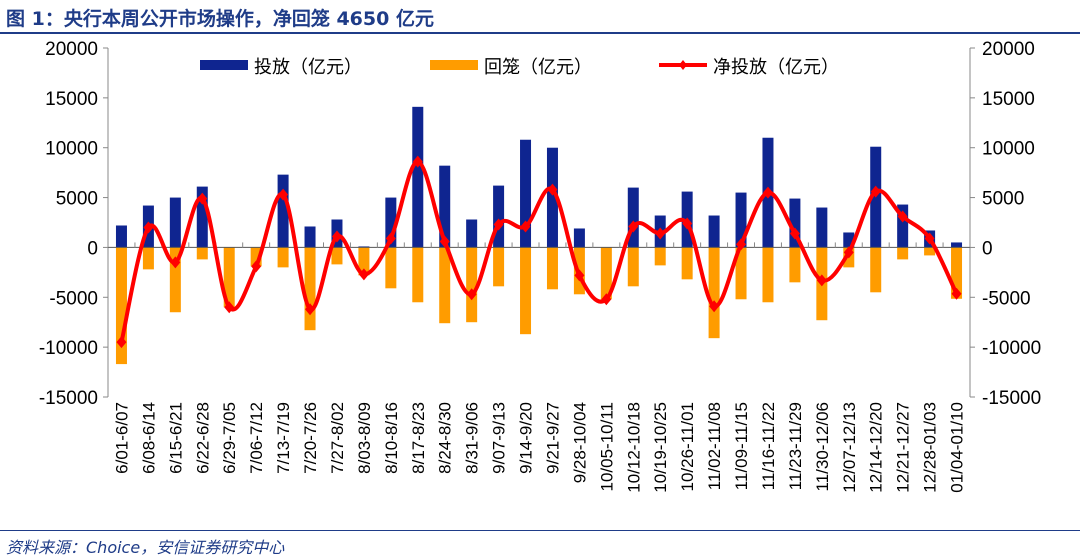 The width and height of the screenshot is (1080, 560). Describe the element at coordinates (526, 438) in the screenshot. I see `x-tick-label: 9/14-9/20` at that location.